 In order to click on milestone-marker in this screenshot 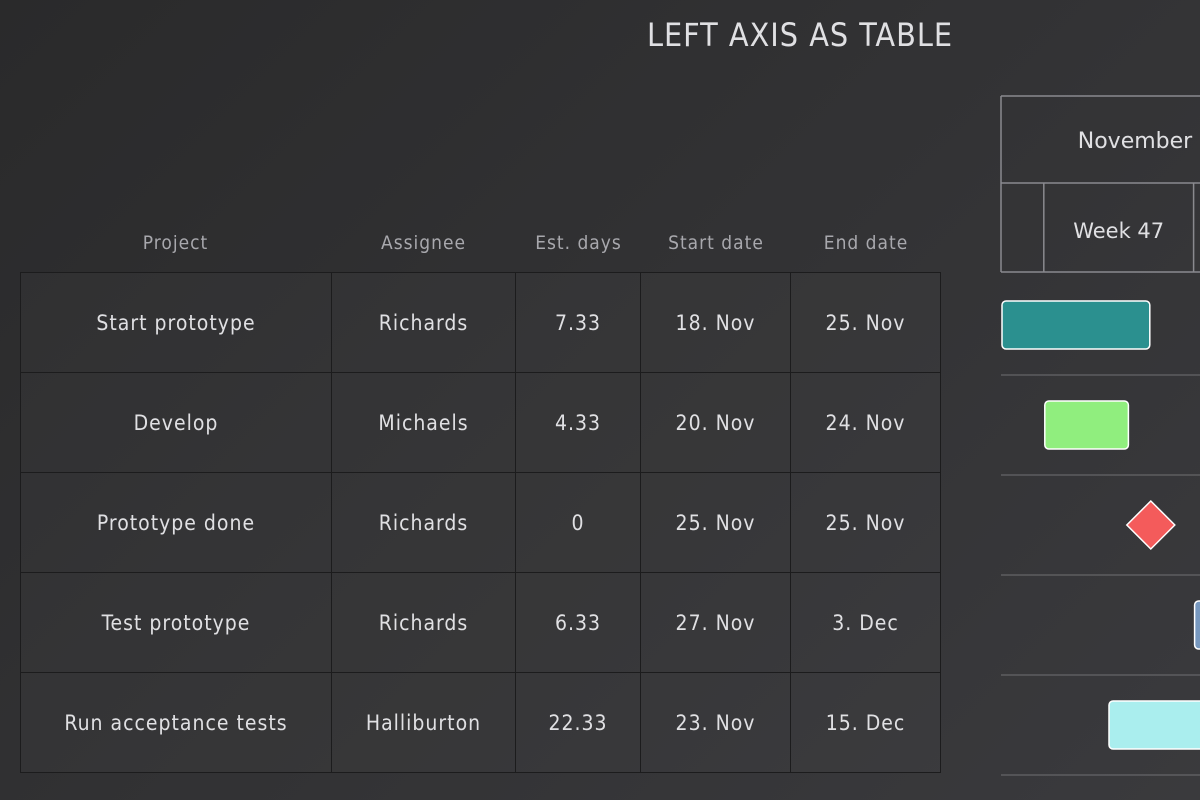, I will do `click(1150, 525)`.